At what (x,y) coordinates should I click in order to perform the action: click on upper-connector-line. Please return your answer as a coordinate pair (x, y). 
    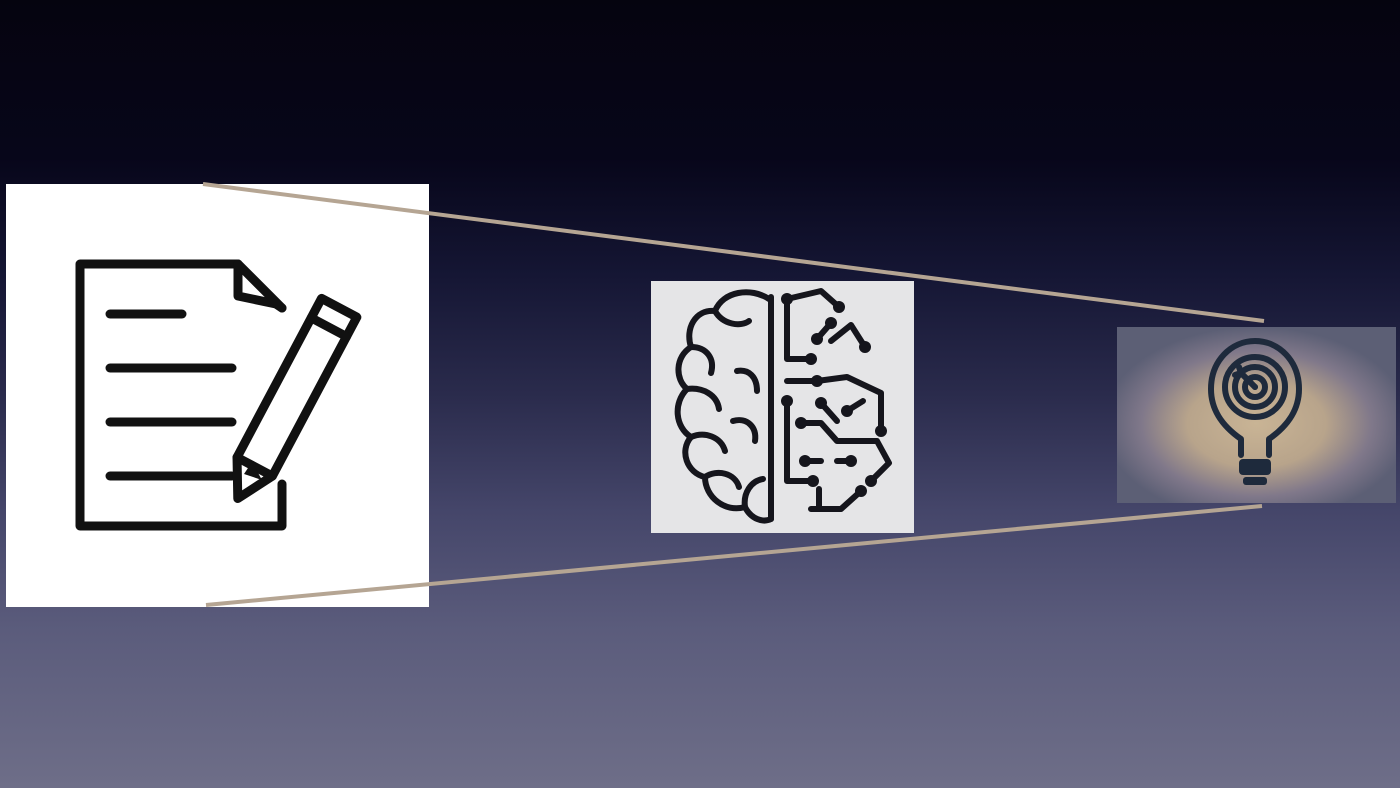
    Looking at the image, I should click on (733, 252).